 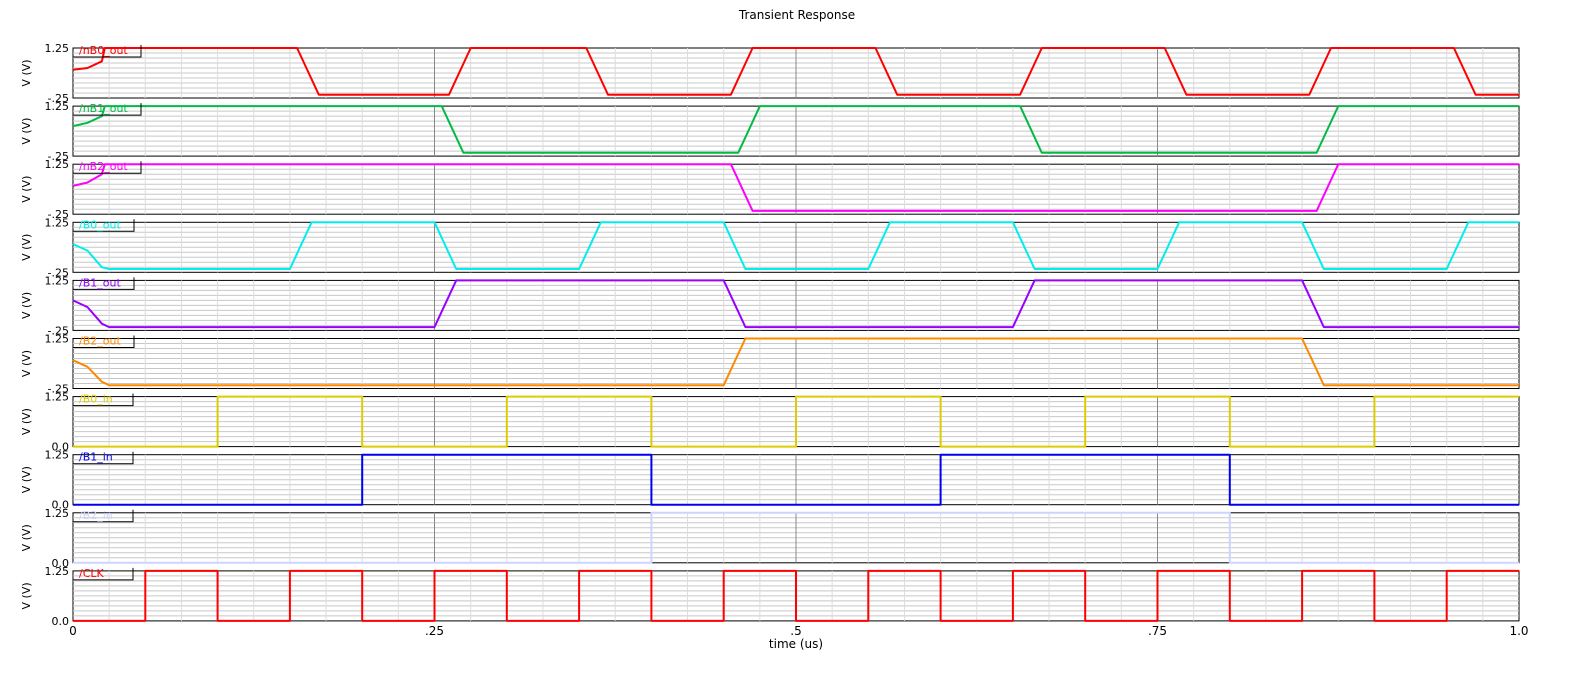 What do you see at coordinates (92, 573) in the screenshot?
I see `trace-label: /CLK` at bounding box center [92, 573].